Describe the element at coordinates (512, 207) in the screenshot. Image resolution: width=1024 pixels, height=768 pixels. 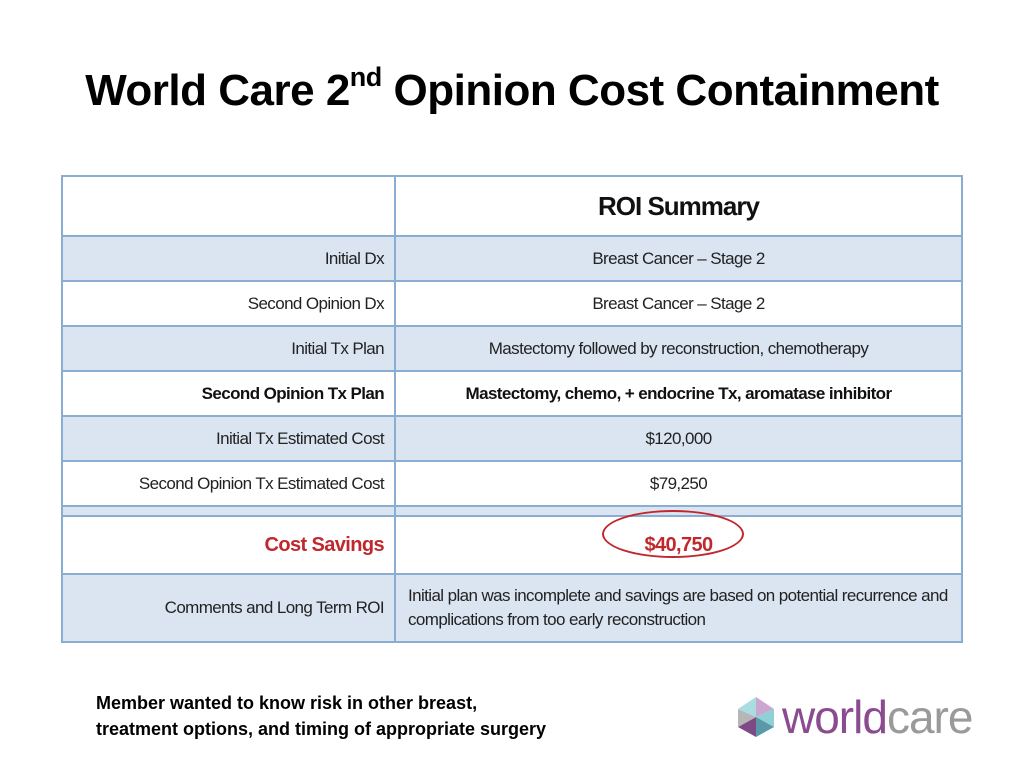
I see `table-header-row: ROI Summary` at that location.